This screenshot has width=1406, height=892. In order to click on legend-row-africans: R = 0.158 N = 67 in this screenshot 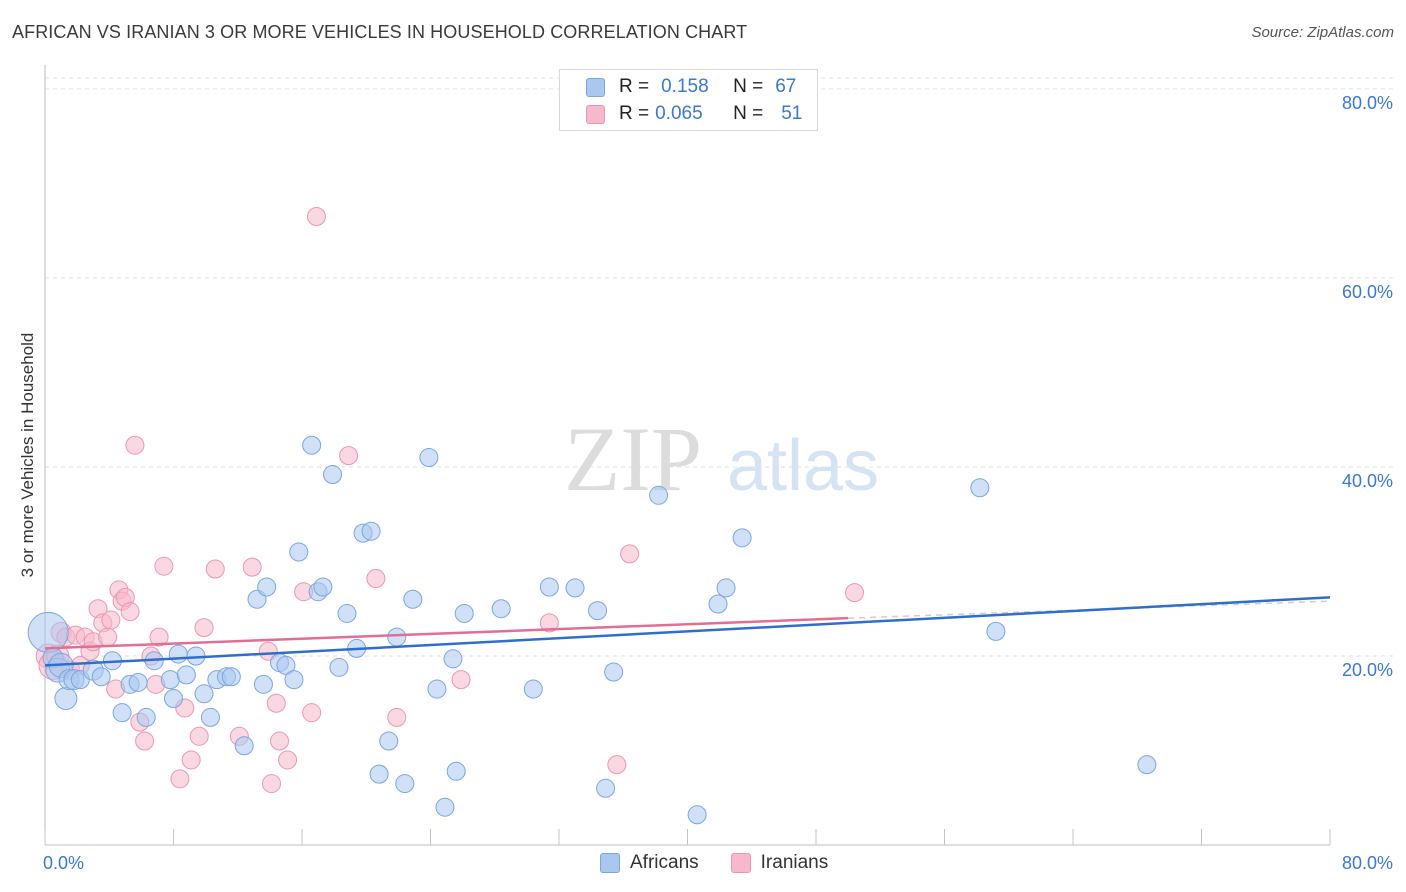, I will do `click(691, 87)`.